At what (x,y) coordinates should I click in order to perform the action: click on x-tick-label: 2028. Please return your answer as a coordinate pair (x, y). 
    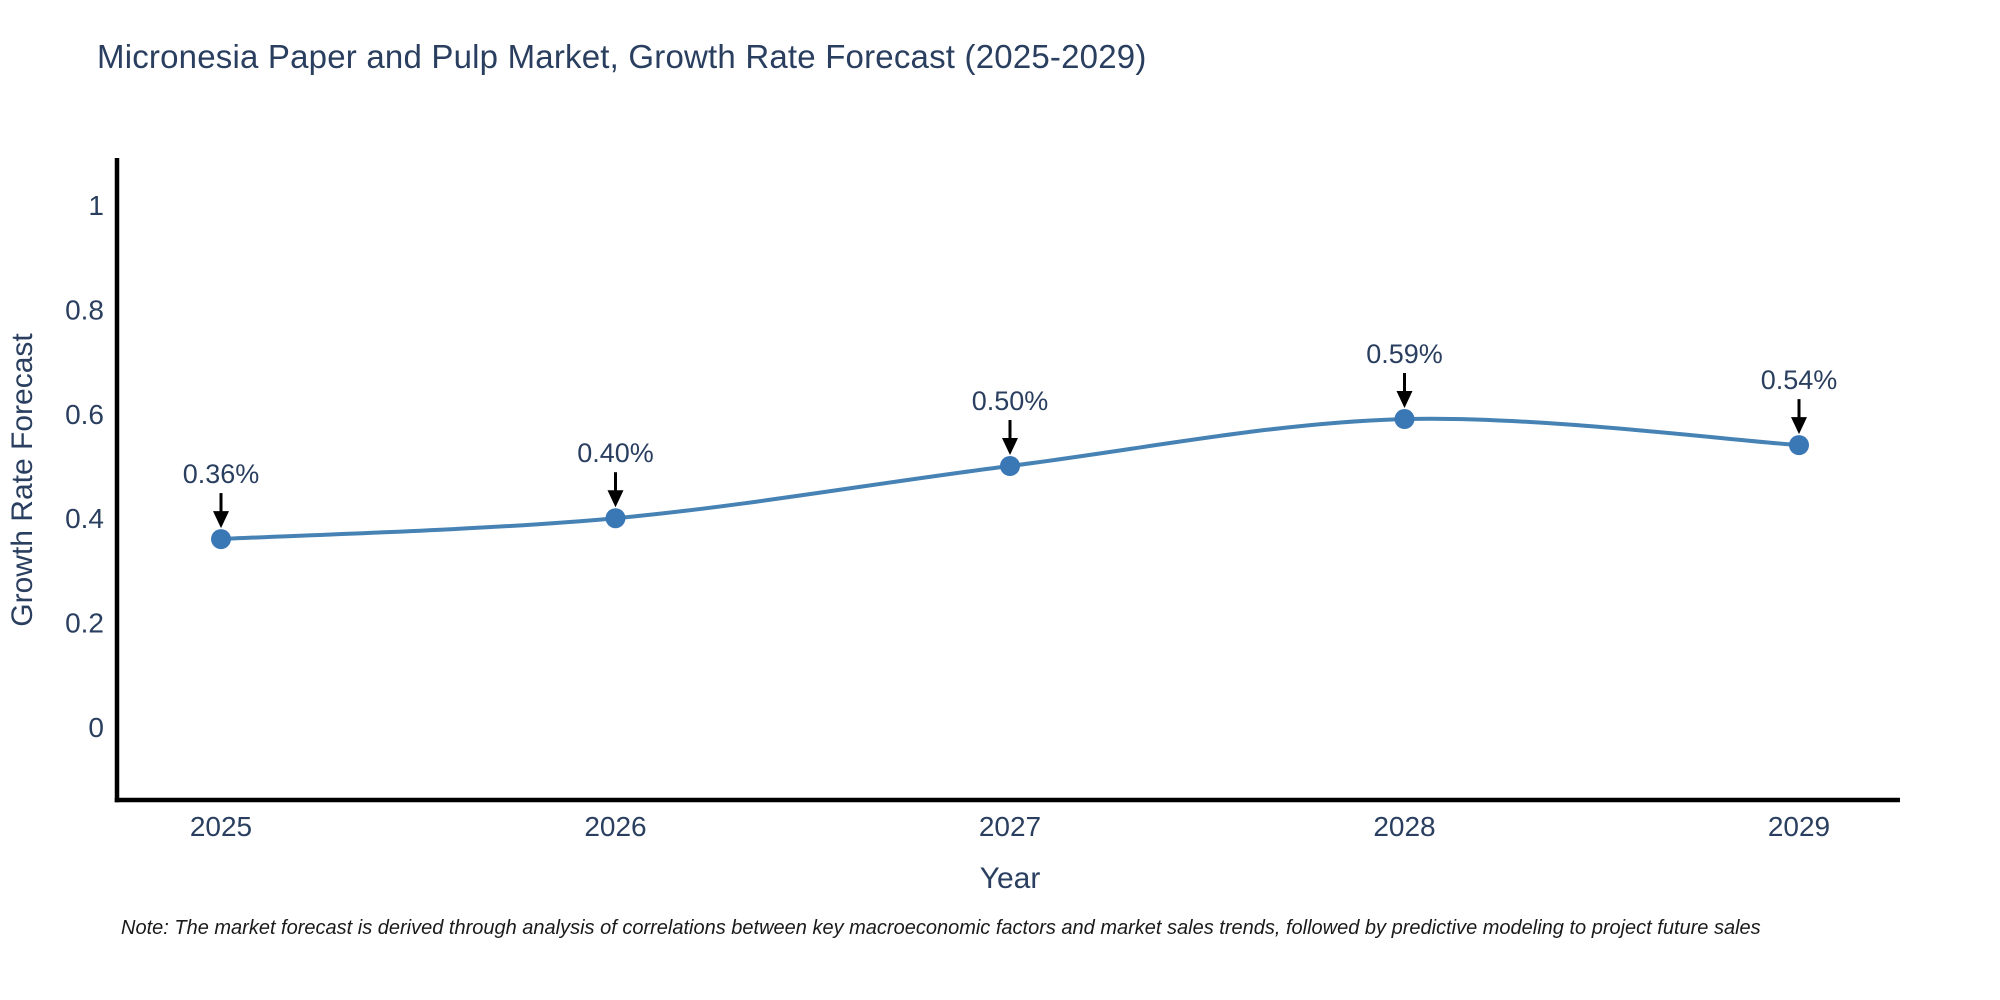
    Looking at the image, I should click on (1404, 826).